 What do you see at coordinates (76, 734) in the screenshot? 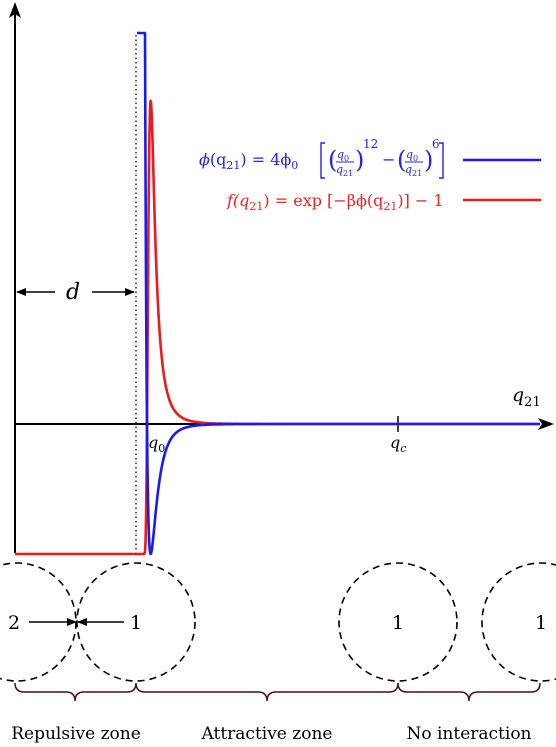
I see `zone-label-repulsive: Repulsive zone` at bounding box center [76, 734].